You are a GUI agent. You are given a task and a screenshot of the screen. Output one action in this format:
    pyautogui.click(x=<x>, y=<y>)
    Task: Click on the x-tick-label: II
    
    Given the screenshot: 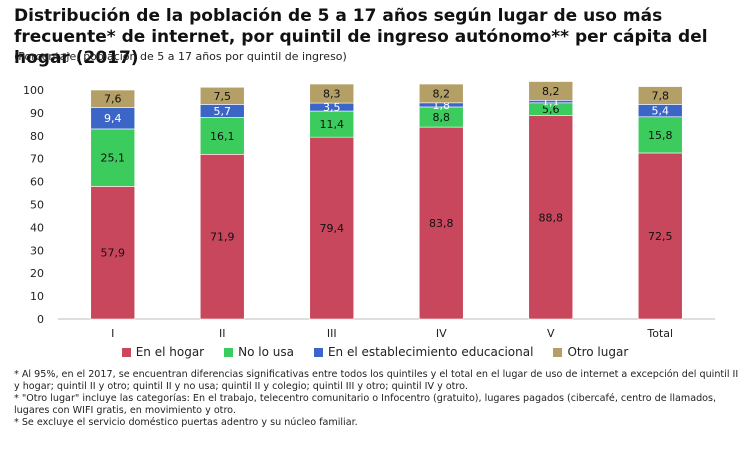 What is the action you would take?
    pyautogui.click(x=222, y=333)
    